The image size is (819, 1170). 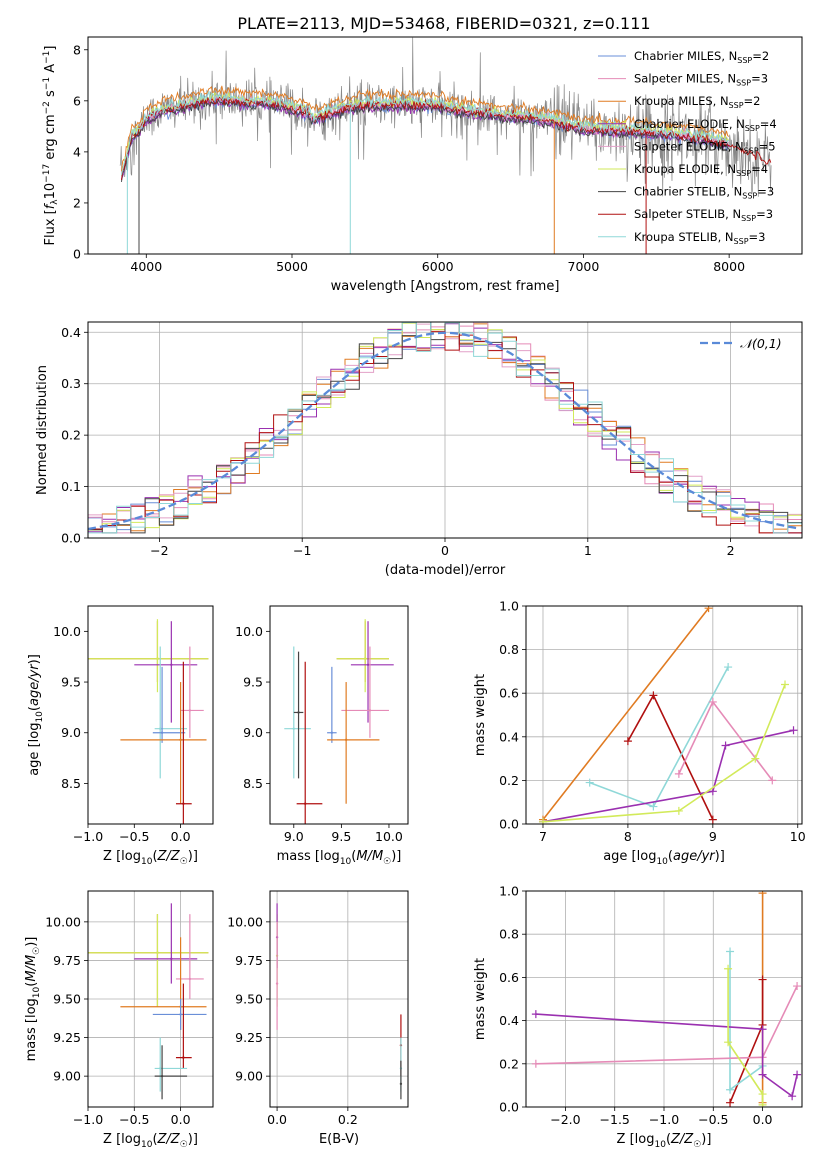 I want to click on age_vs_Z-xtick-label: −0.5, so click(x=134, y=836).